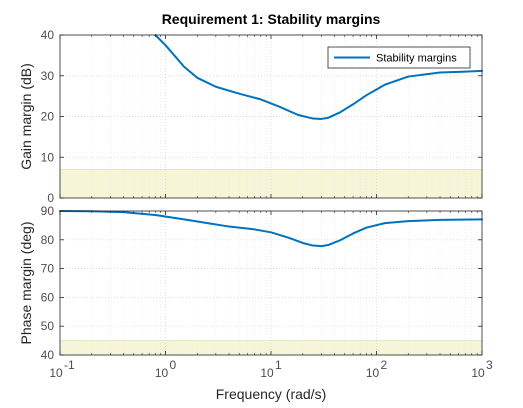 Image resolution: width=523 pixels, height=408 pixels. What do you see at coordinates (26, 116) in the screenshot?
I see `y-axis-label: Gain margin (dB)` at bounding box center [26, 116].